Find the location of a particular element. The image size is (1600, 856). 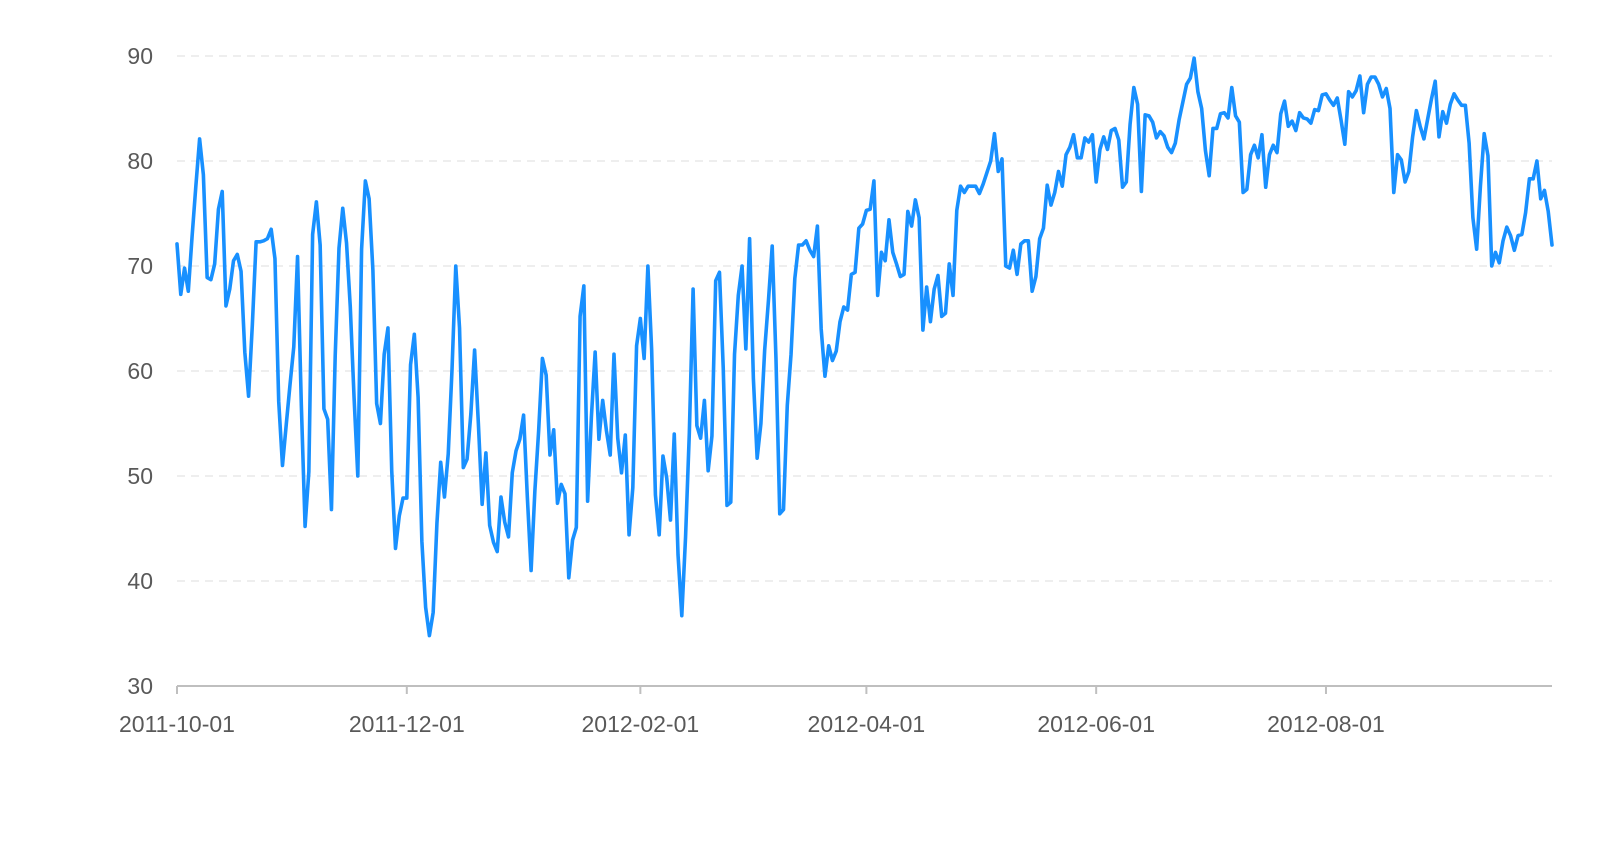

y-tick-label: 60 is located at coordinates (140, 371).